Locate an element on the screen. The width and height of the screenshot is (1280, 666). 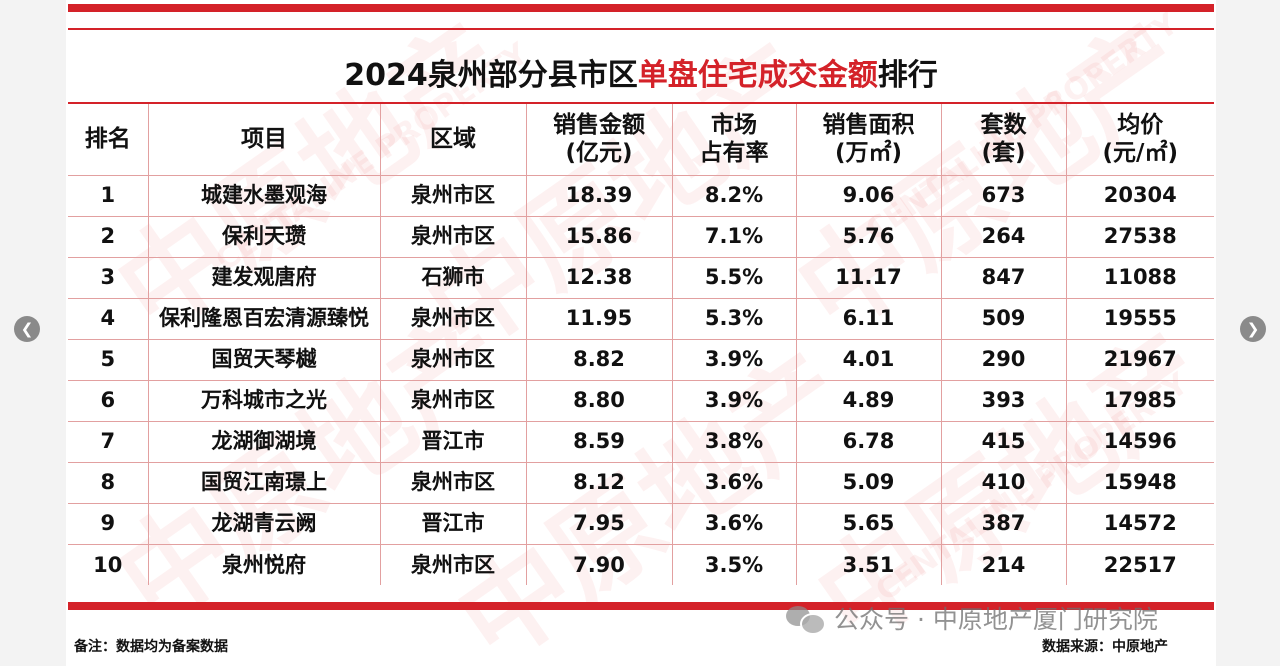
cell-rank: 3 is located at coordinates (108, 277).